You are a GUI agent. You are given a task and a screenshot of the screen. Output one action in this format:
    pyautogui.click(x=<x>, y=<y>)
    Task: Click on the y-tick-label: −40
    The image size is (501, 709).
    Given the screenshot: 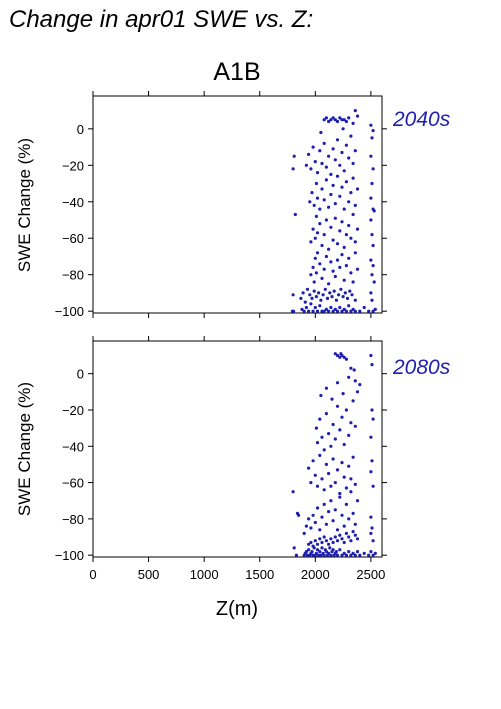 What is the action you would take?
    pyautogui.click(x=73, y=202)
    